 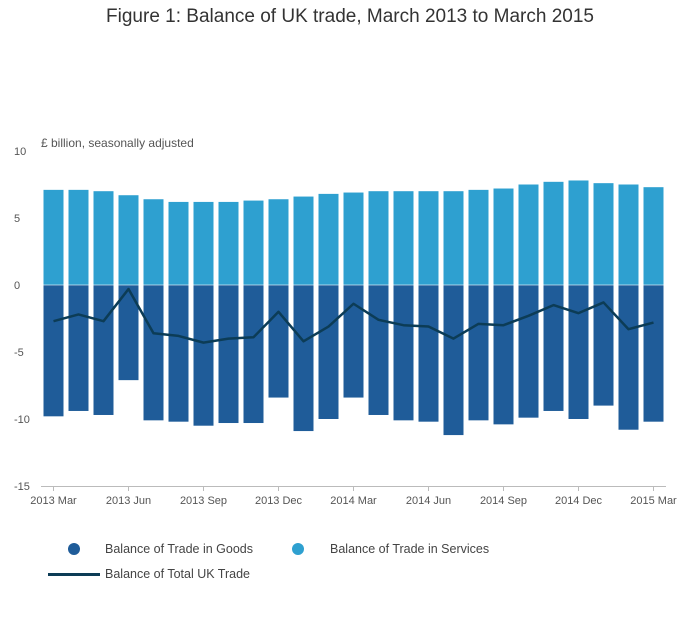 I want to click on line-total-trade, so click(x=353, y=315).